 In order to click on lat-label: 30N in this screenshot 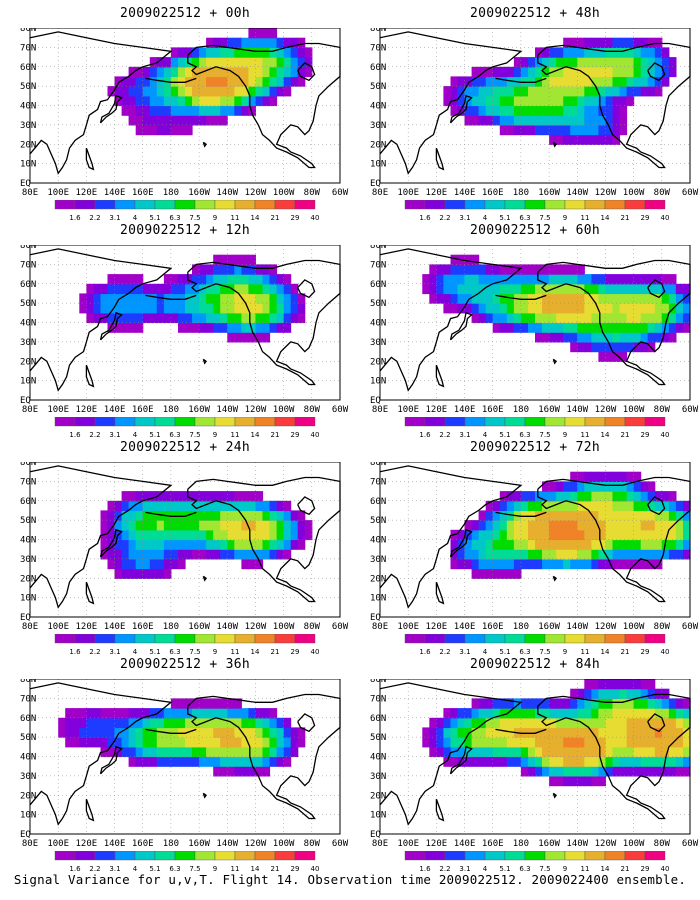, I will do `click(378, 777)`.